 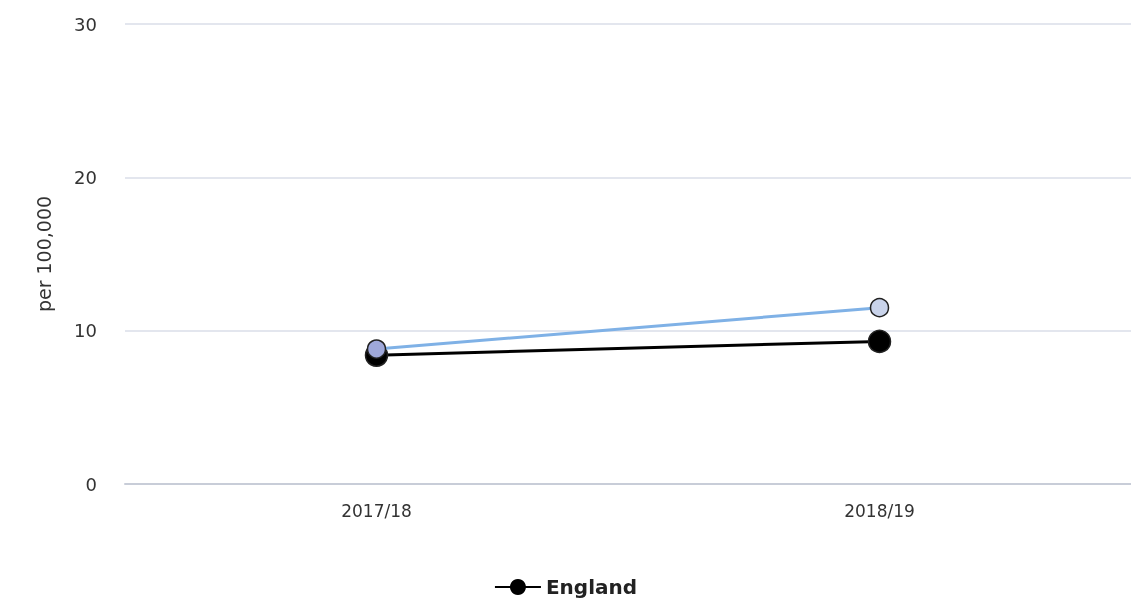 I want to click on y-tick-label: 30, so click(x=85, y=24).